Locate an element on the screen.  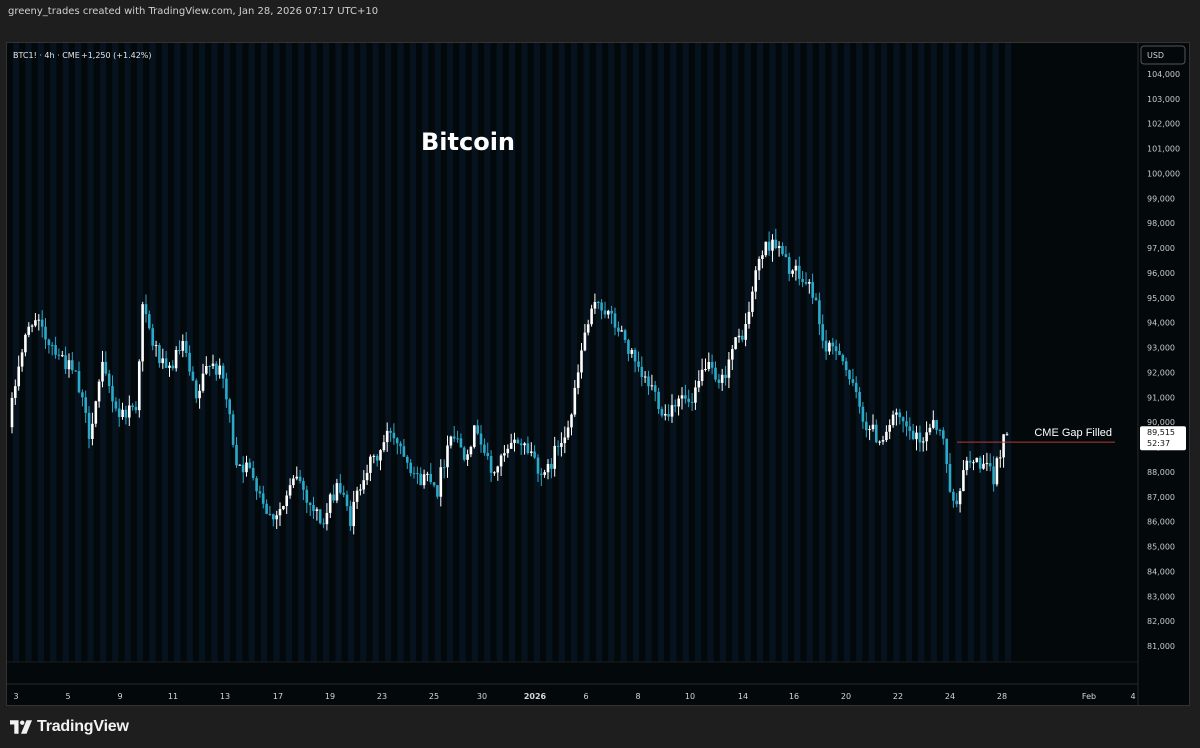
brand-footer: TradingView is located at coordinates (69, 727).